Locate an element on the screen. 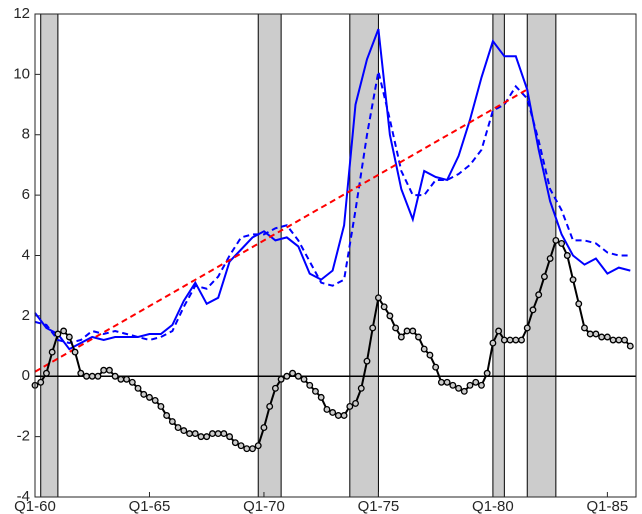  x-tick-label: Q1-75 is located at coordinates (379, 506).